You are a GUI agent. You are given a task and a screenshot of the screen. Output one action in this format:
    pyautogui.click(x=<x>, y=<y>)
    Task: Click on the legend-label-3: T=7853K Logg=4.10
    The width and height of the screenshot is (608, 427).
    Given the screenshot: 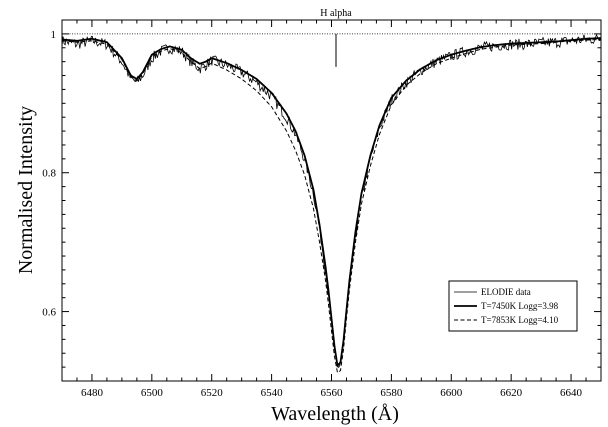 What is the action you would take?
    pyautogui.click(x=520, y=320)
    